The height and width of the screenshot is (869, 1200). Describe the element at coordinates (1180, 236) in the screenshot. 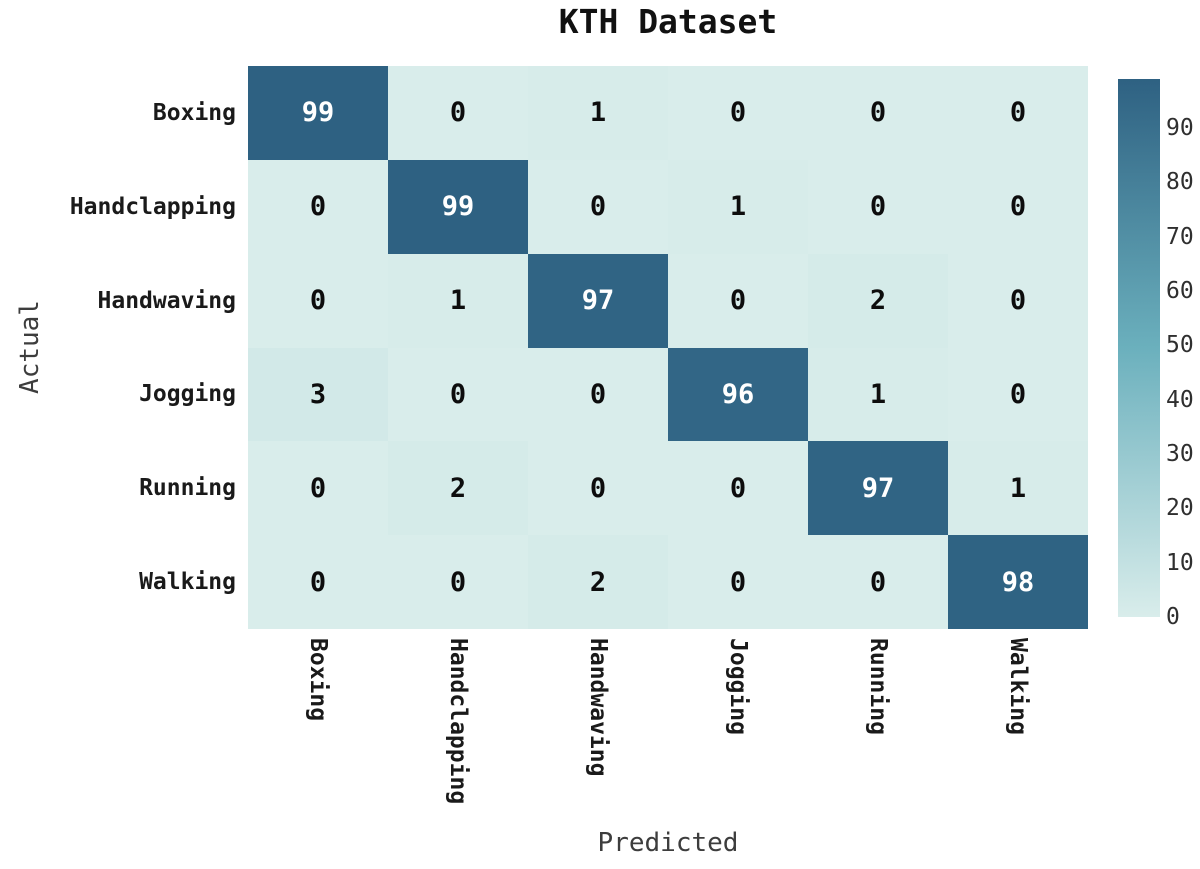

I see `colorbar-tick-label: 70` at that location.